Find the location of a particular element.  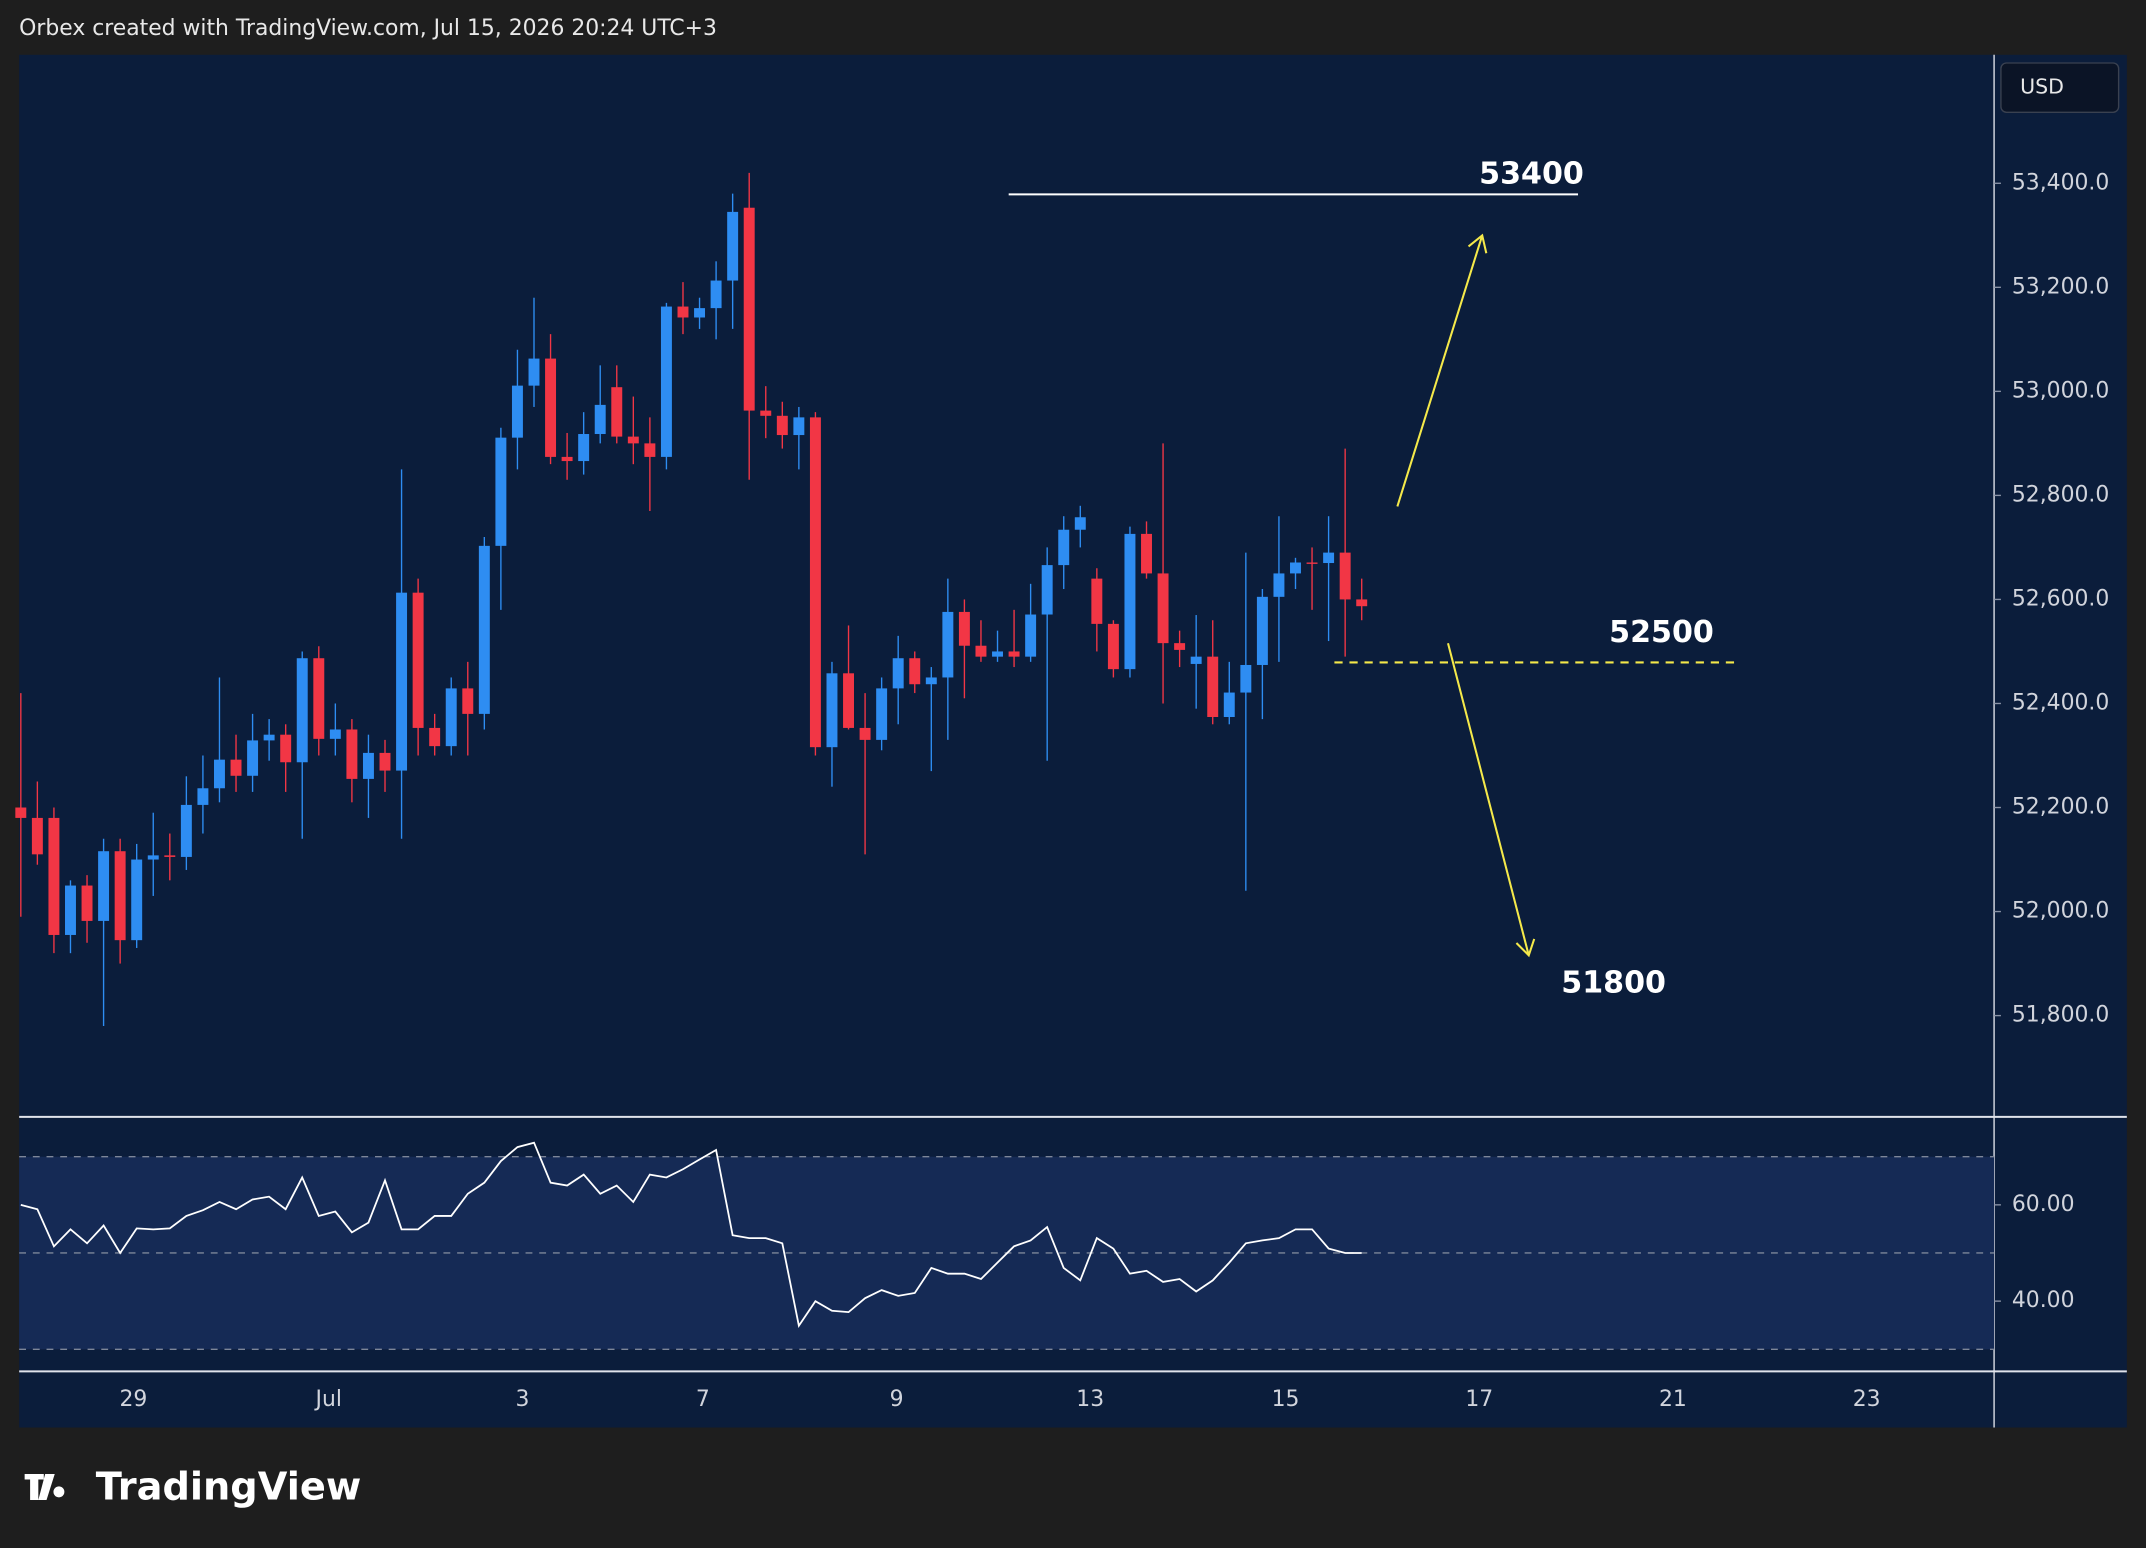

x-tick-label: 23 is located at coordinates (1867, 1399).